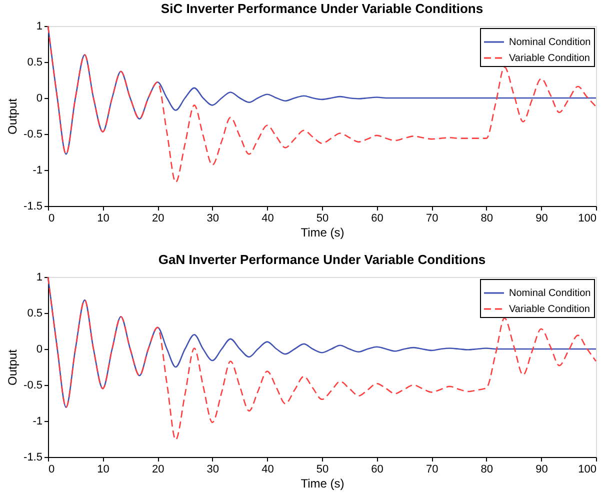 The height and width of the screenshot is (499, 611). What do you see at coordinates (322, 259) in the screenshot?
I see `chart-title: GaN Inverter Performance Under Variable Conditions` at bounding box center [322, 259].